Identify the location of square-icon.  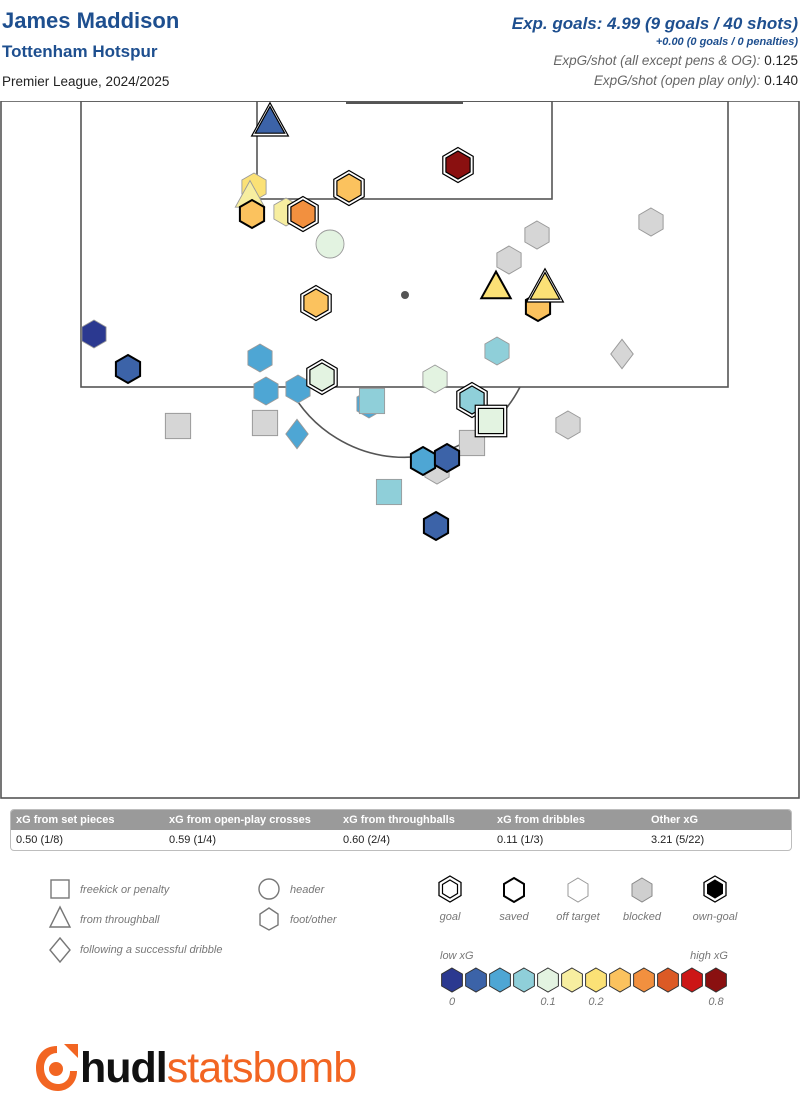
(60, 889).